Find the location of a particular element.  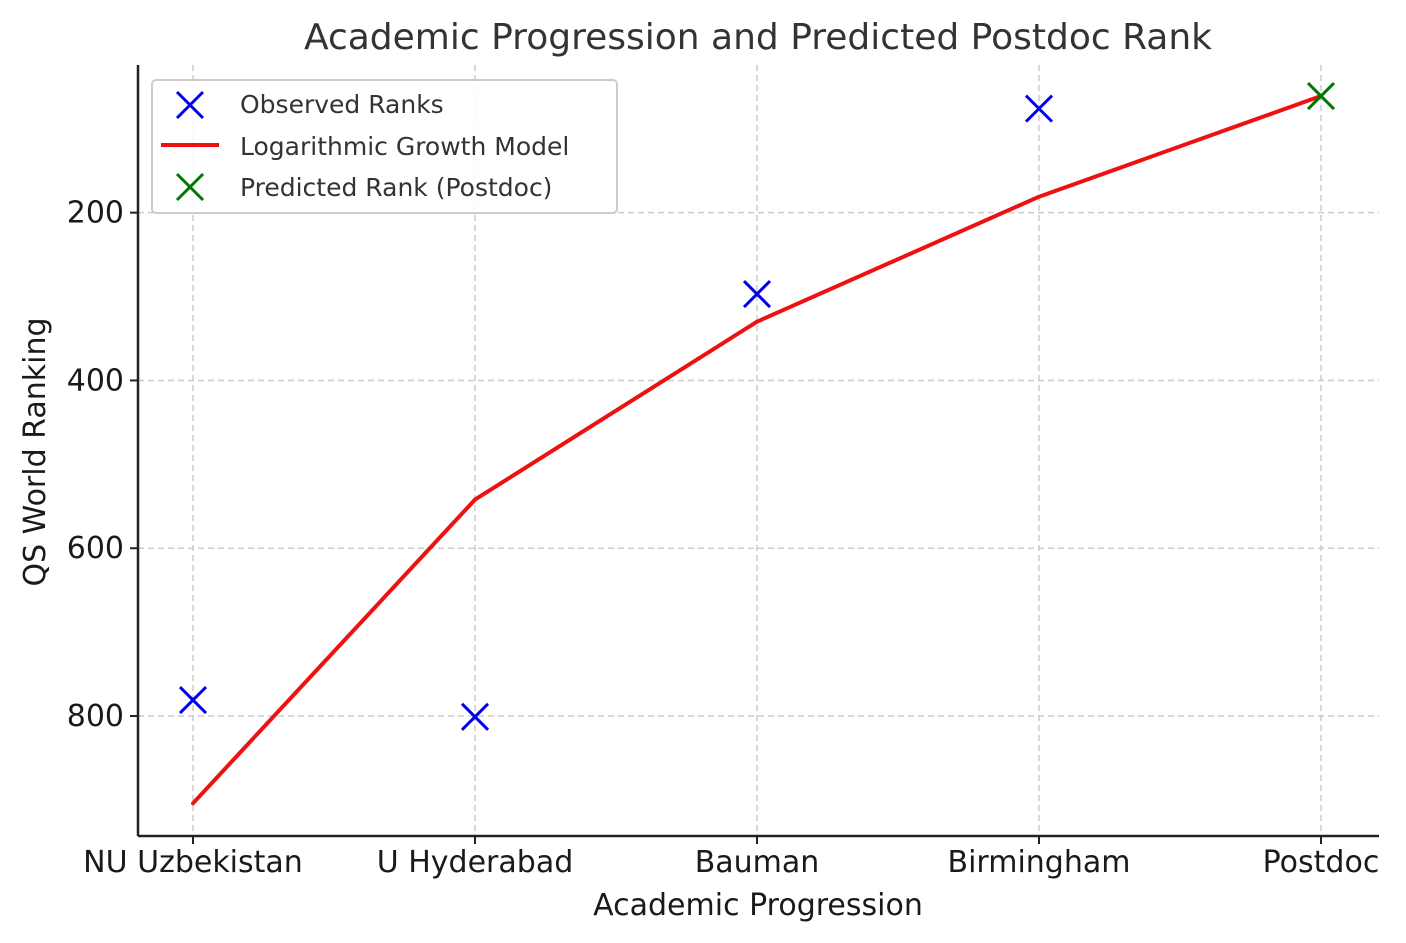

x-tick-label: Birmingham is located at coordinates (1039, 862).